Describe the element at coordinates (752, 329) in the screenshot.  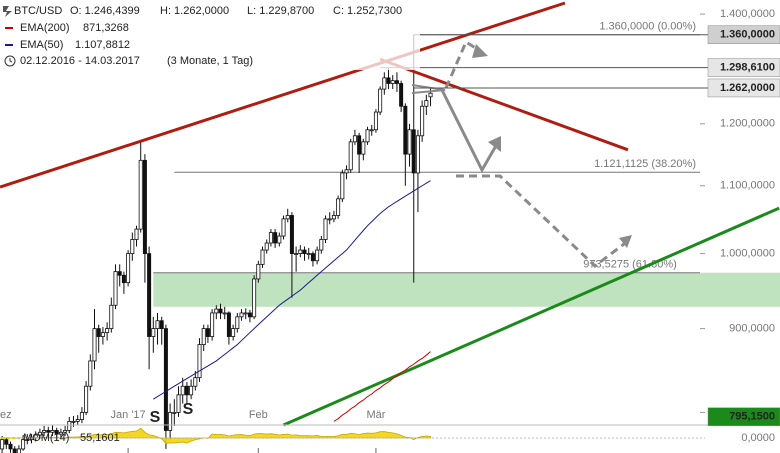
I see `y-tick-label: 900,0000` at that location.